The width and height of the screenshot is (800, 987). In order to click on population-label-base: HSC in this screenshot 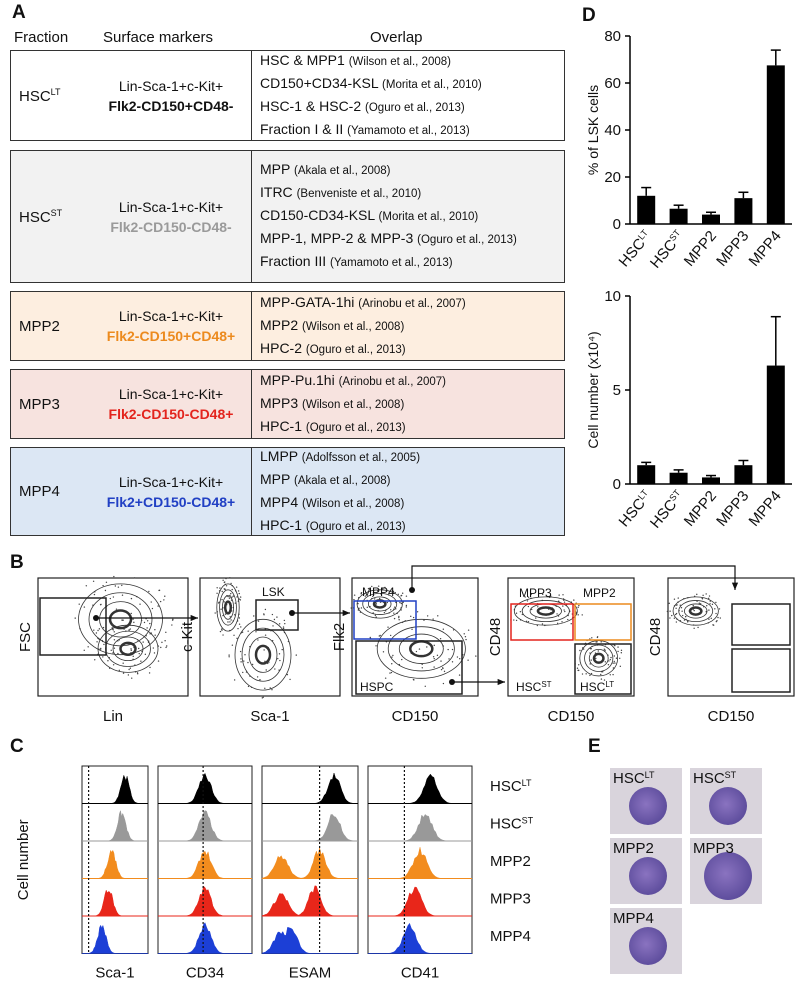, I will do `click(506, 823)`.